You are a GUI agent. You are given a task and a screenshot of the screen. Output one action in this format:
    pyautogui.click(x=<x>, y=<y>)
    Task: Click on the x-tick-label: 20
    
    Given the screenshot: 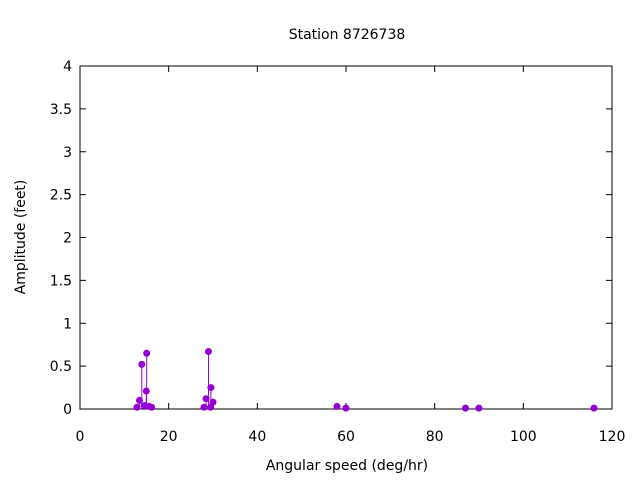 What is the action you would take?
    pyautogui.click(x=169, y=437)
    